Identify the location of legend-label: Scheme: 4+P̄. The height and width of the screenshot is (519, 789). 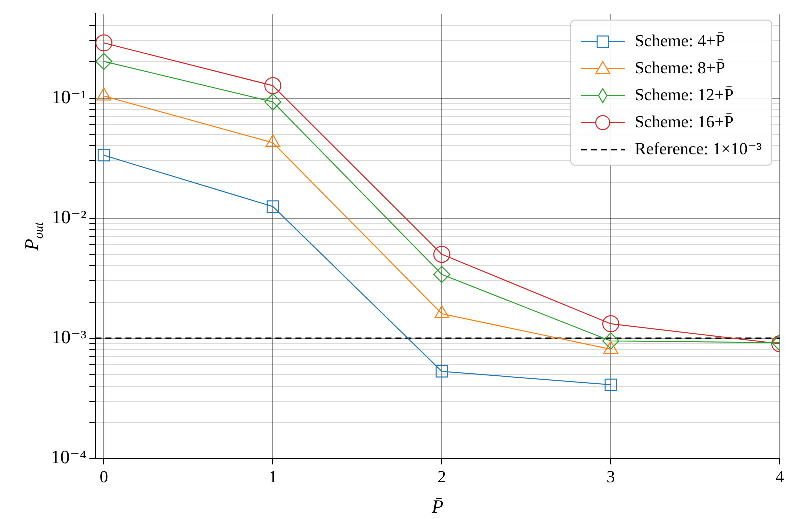
(680, 40).